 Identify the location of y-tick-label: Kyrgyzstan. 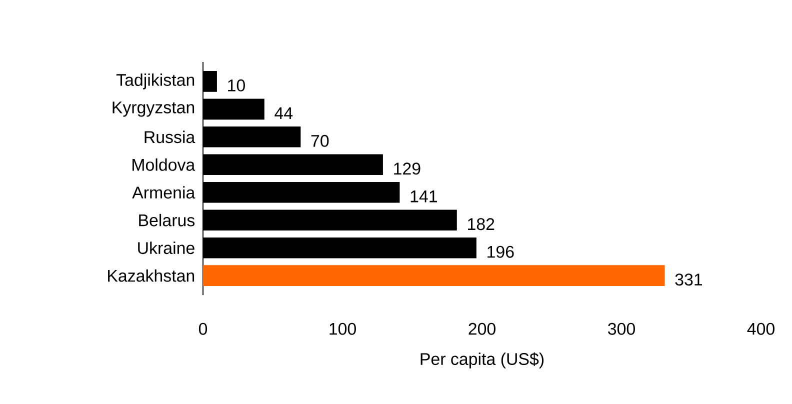
(153, 109).